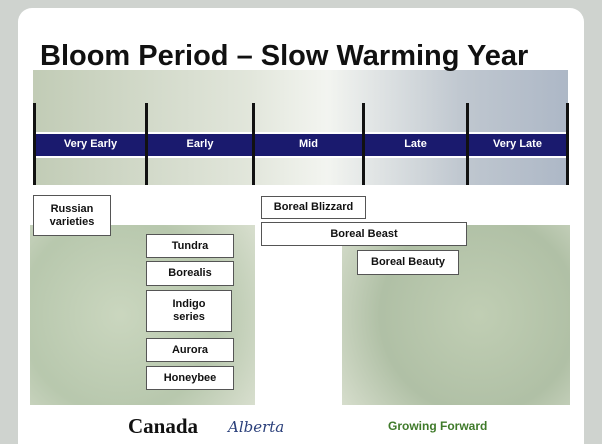  What do you see at coordinates (308, 144) in the screenshot?
I see `period-label: Mid` at bounding box center [308, 144].